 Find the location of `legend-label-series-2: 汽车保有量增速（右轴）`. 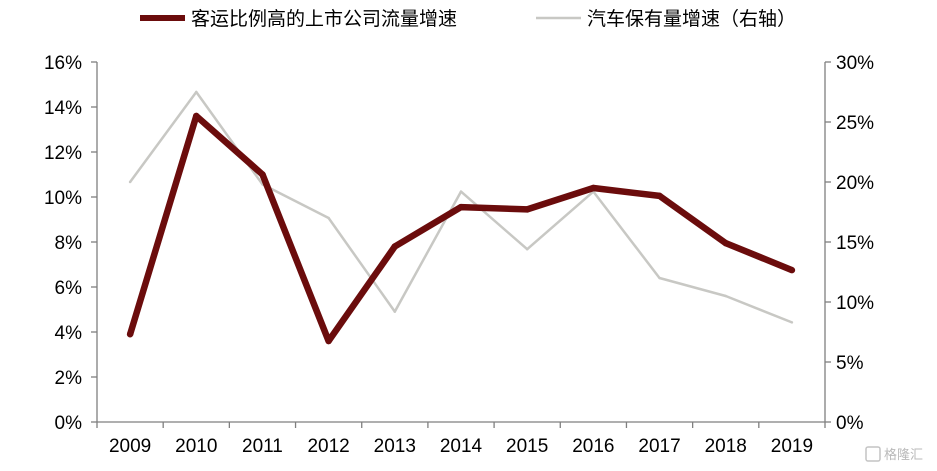

legend-label-series-2: 汽车保有量增速（右轴） is located at coordinates (691, 19).